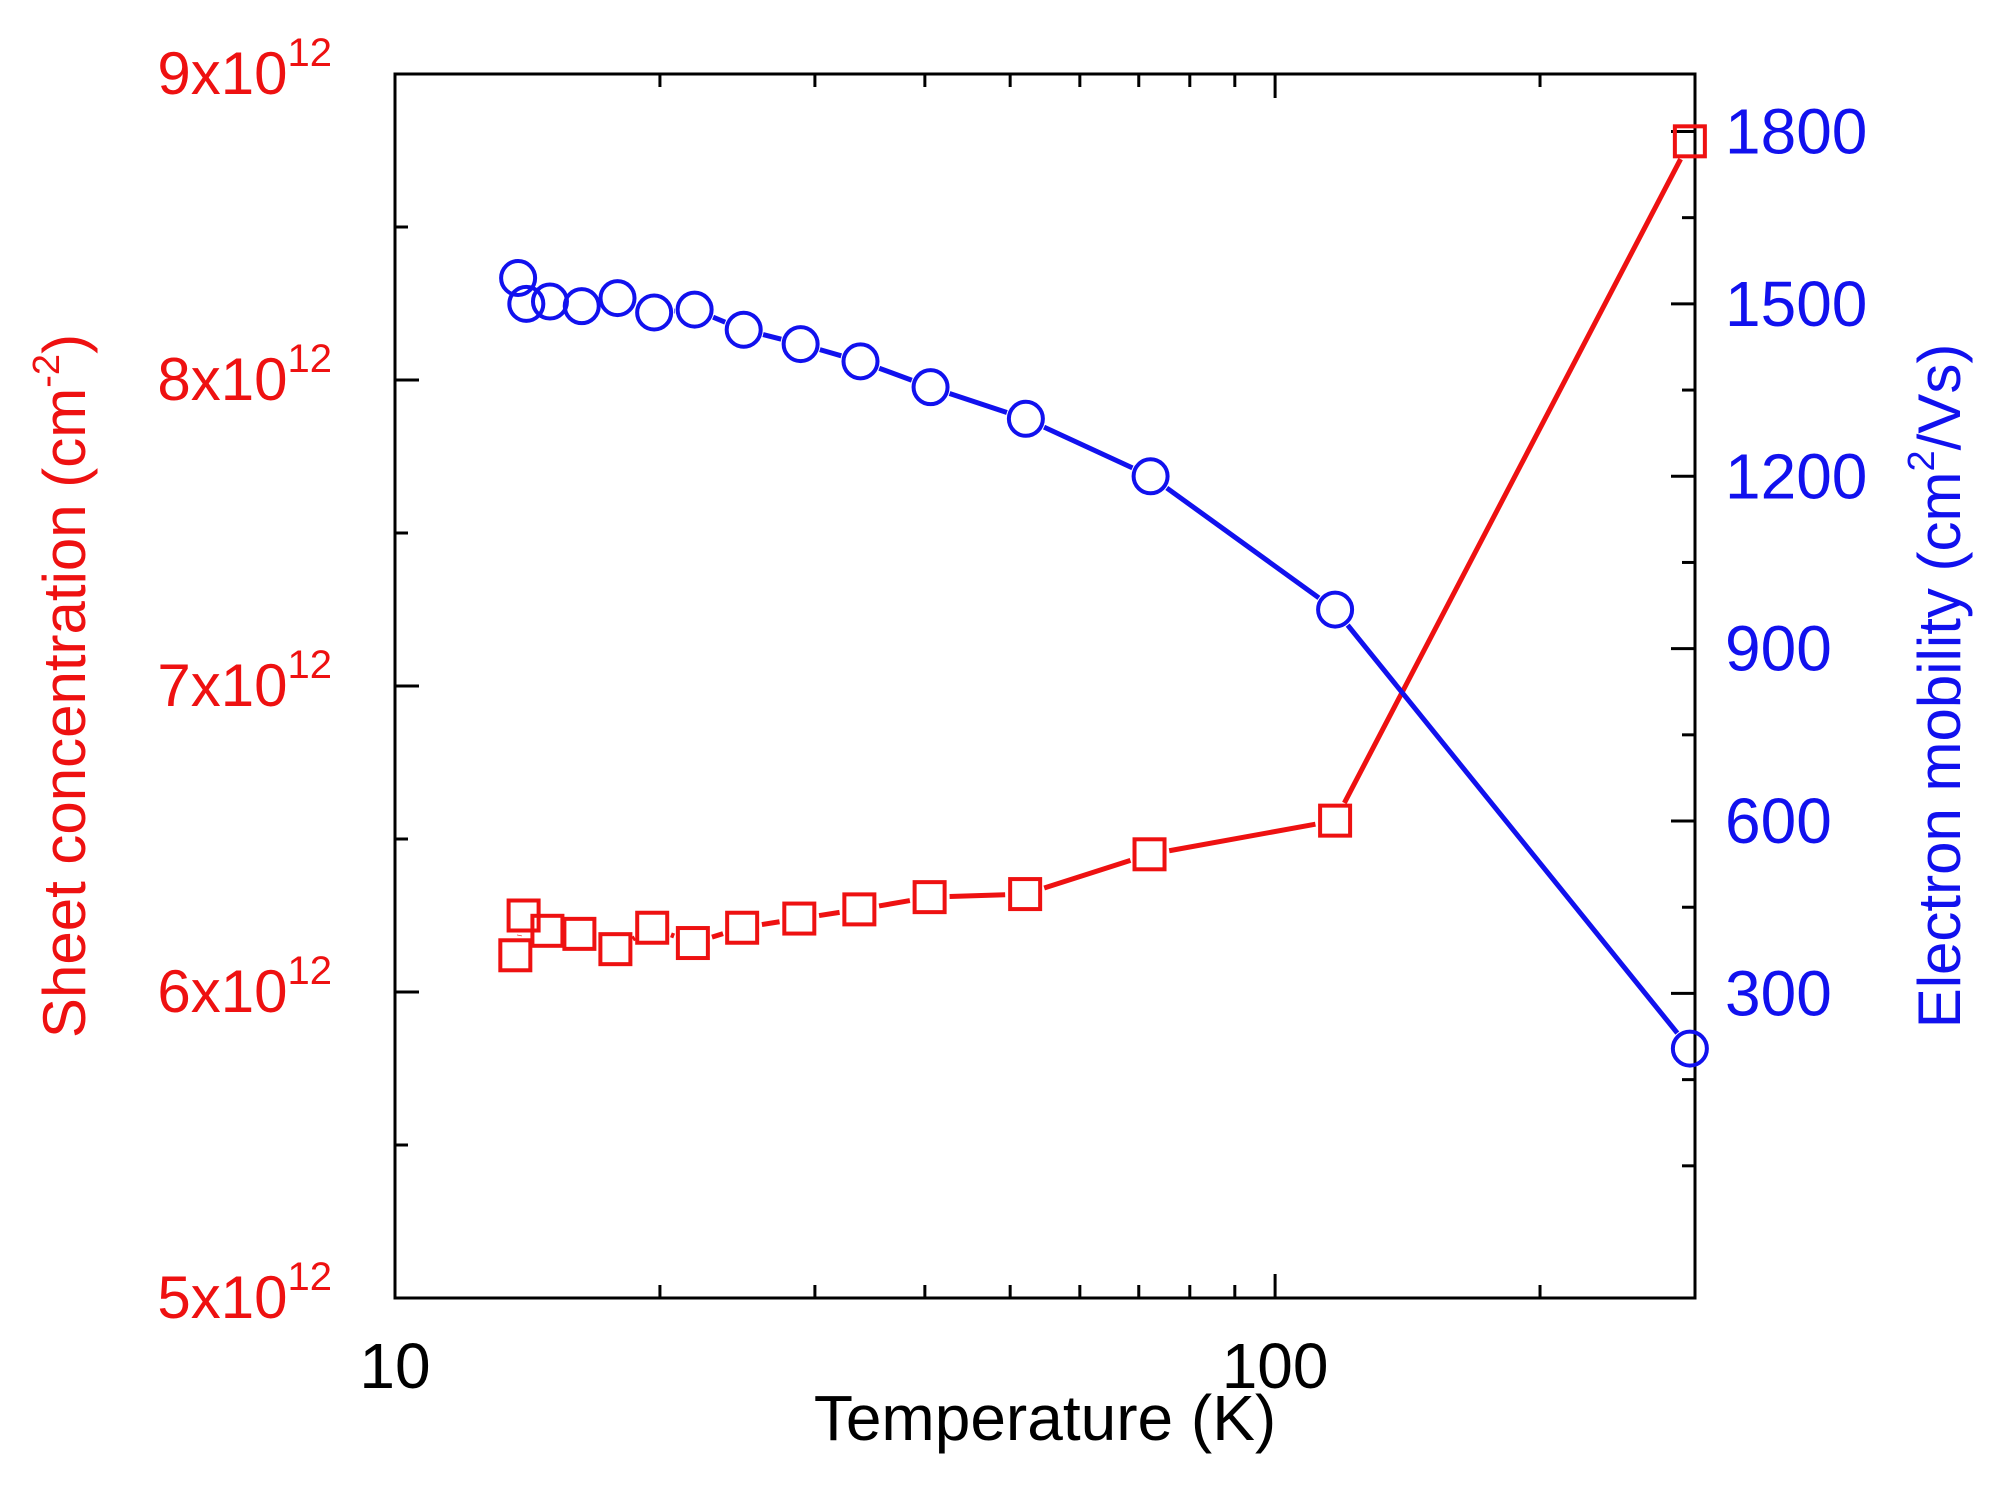 This screenshot has height=1488, width=2008. I want to click on right-axis-label-end: /Vs), so click(1939, 397).